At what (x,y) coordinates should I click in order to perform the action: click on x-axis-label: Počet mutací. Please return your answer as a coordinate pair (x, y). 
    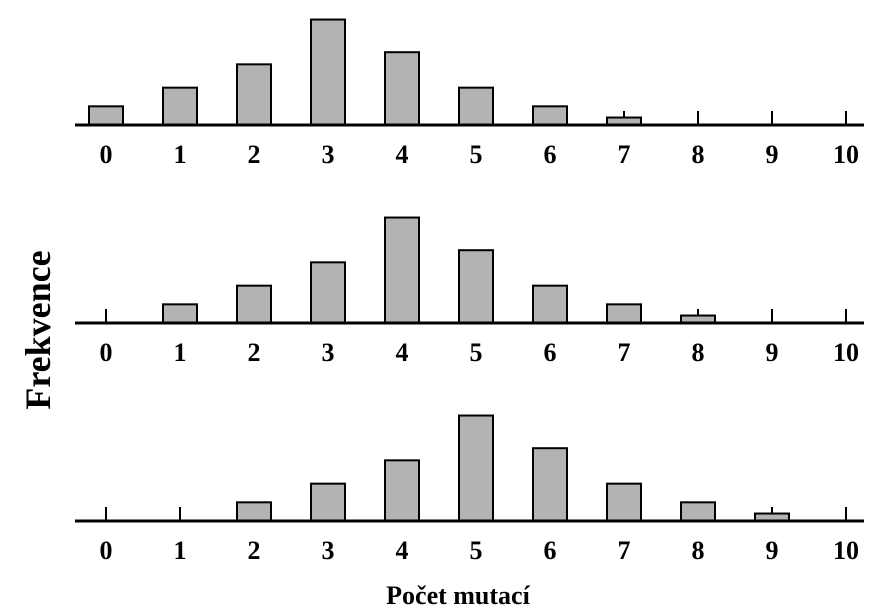
    Looking at the image, I should click on (458, 595).